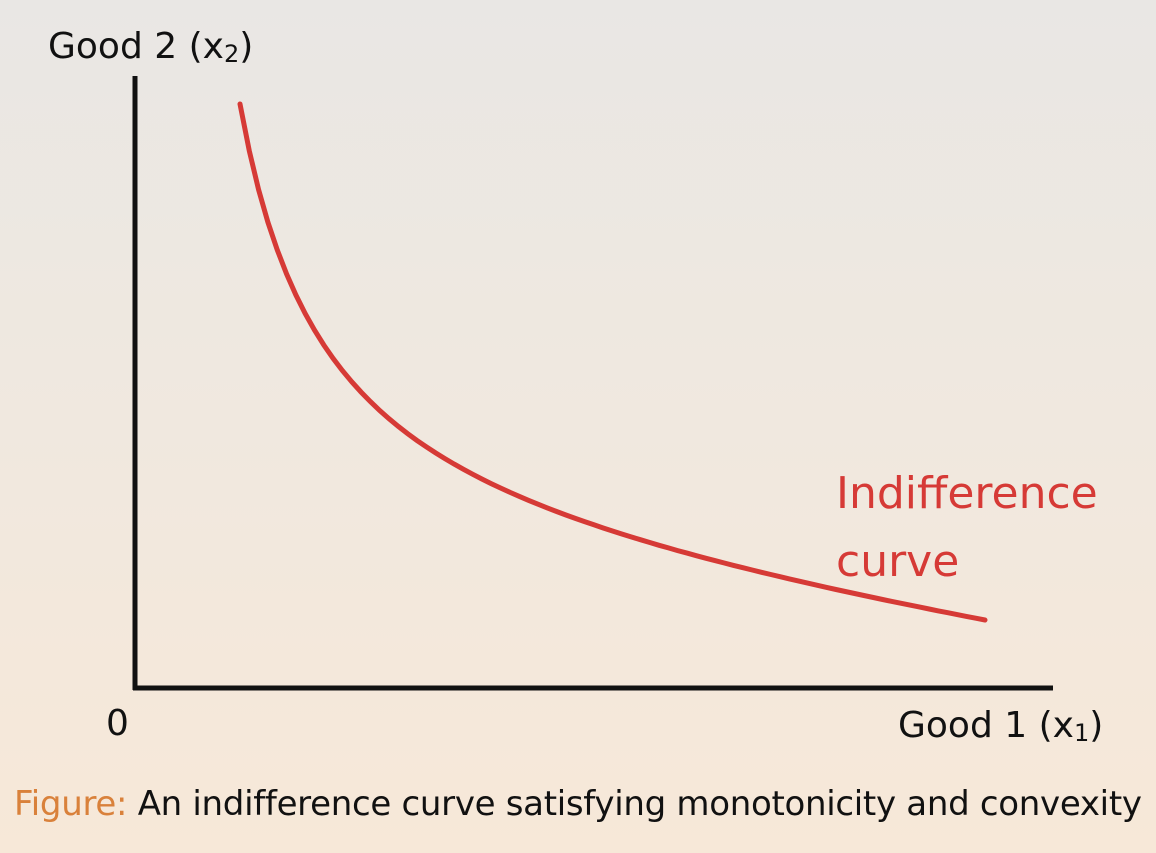 The width and height of the screenshot is (1156, 853). What do you see at coordinates (117, 723) in the screenshot?
I see `origin-label: 0` at bounding box center [117, 723].